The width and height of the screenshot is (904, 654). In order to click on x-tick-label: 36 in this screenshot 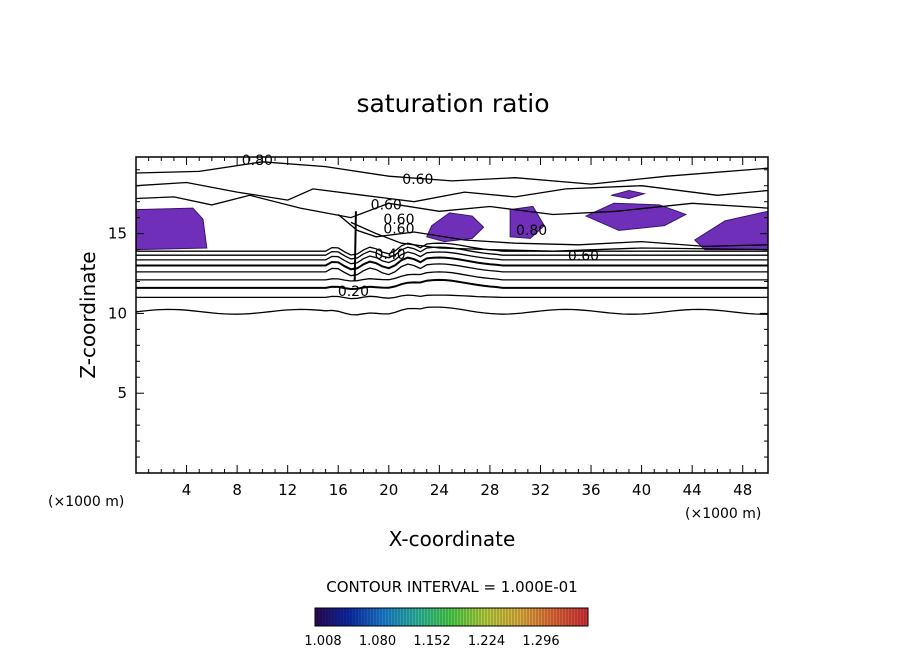, I will do `click(590, 490)`.